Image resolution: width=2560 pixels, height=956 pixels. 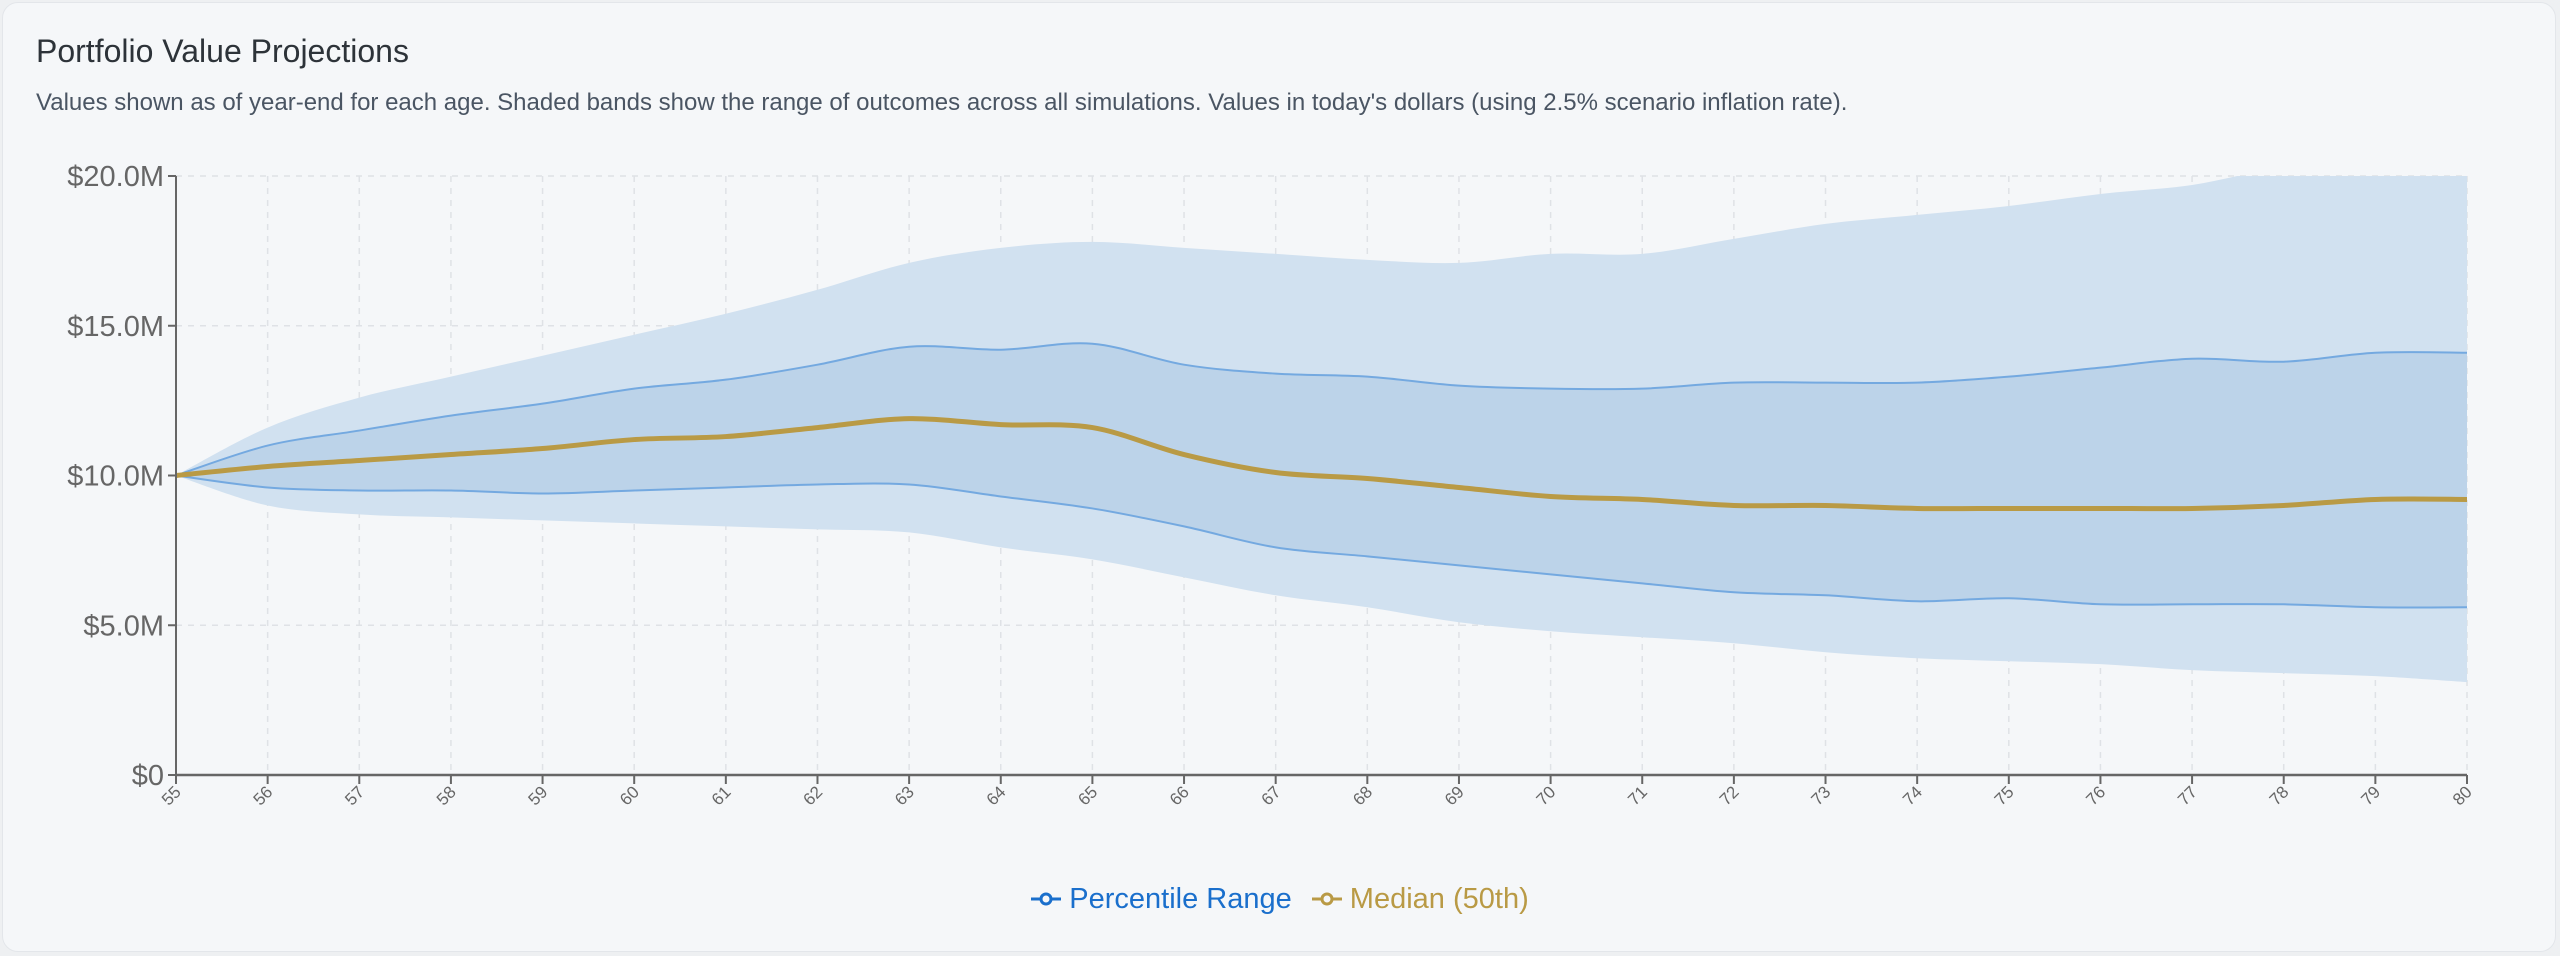 What do you see at coordinates (115, 477) in the screenshot?
I see `y-tick-label: $10.0M` at bounding box center [115, 477].